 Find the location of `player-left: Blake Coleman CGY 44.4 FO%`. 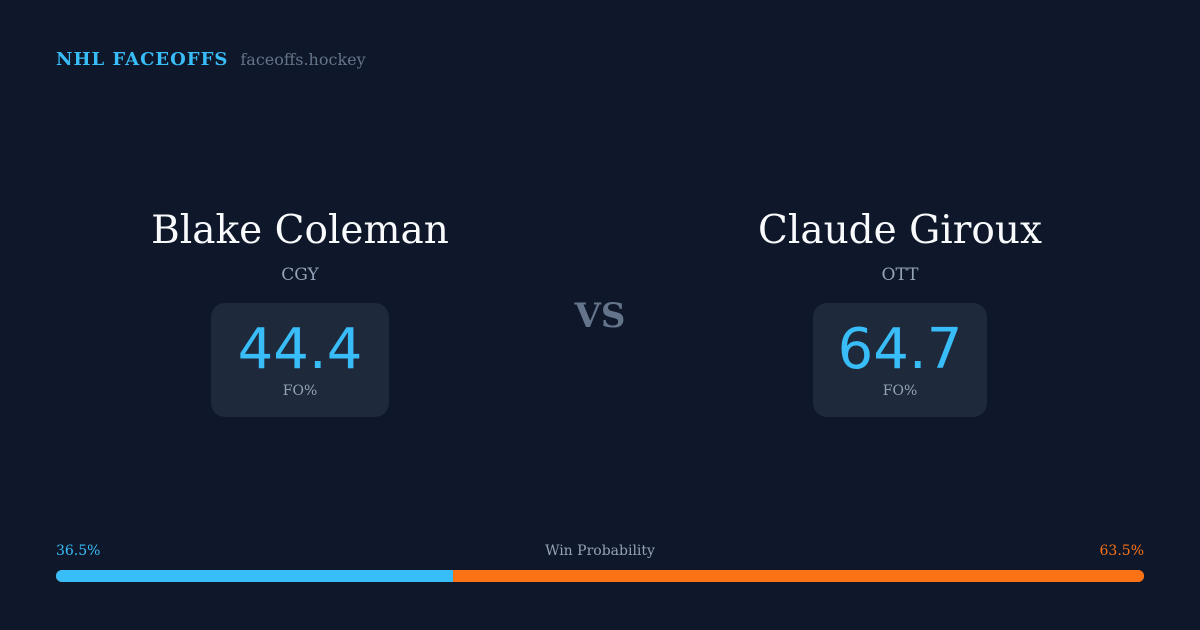

player-left: Blake Coleman CGY 44.4 FO% is located at coordinates (300, 311).